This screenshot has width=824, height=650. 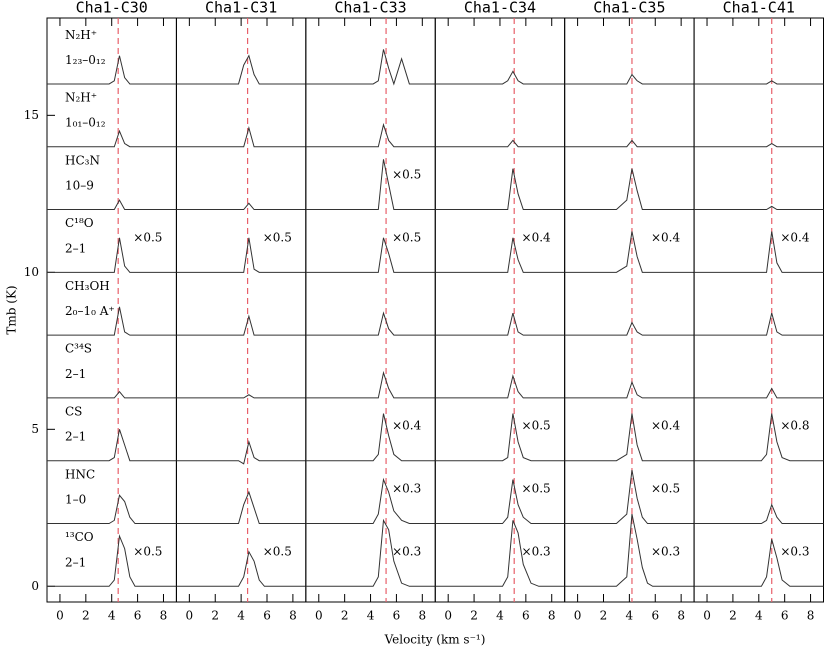 I want to click on species-label: HC₃N, so click(x=82, y=160).